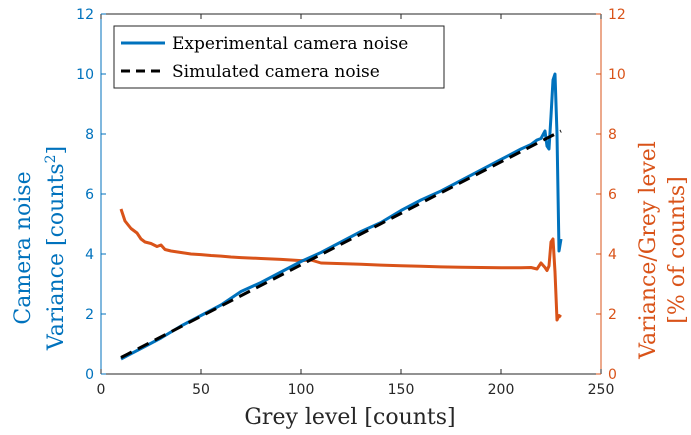  What do you see at coordinates (290, 44) in the screenshot?
I see `legend-experimental-label: Experimental camera noise` at bounding box center [290, 44].